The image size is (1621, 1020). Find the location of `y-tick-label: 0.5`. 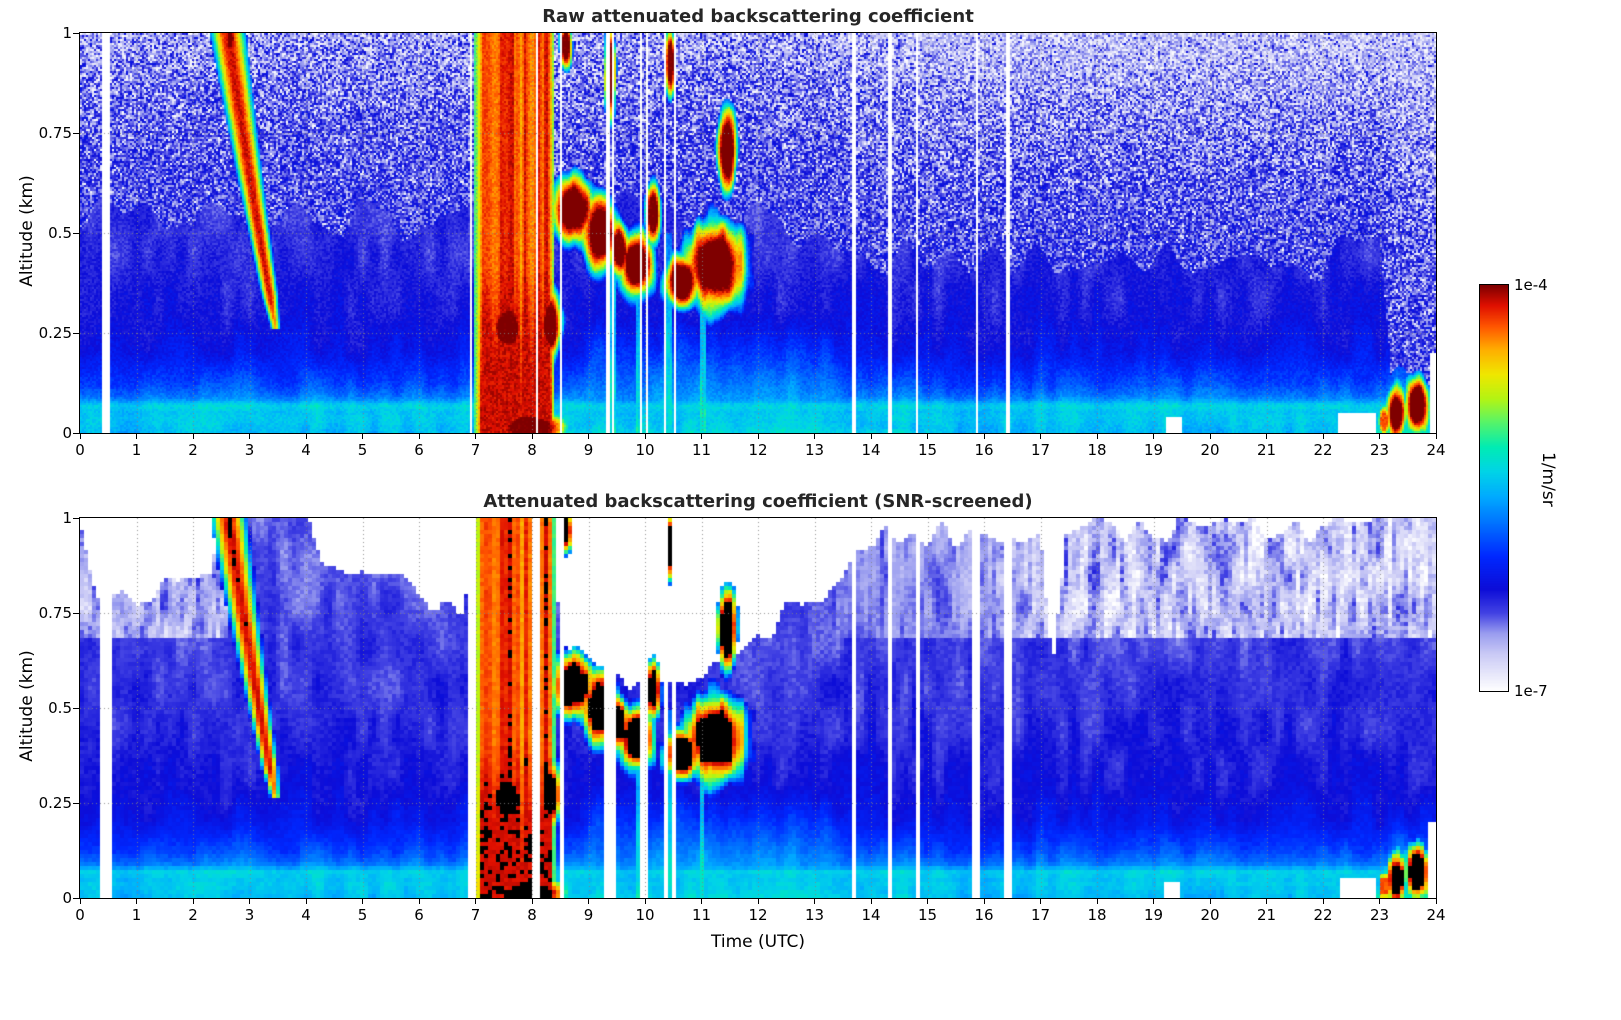

y-tick-label: 0.5 is located at coordinates (60, 233).